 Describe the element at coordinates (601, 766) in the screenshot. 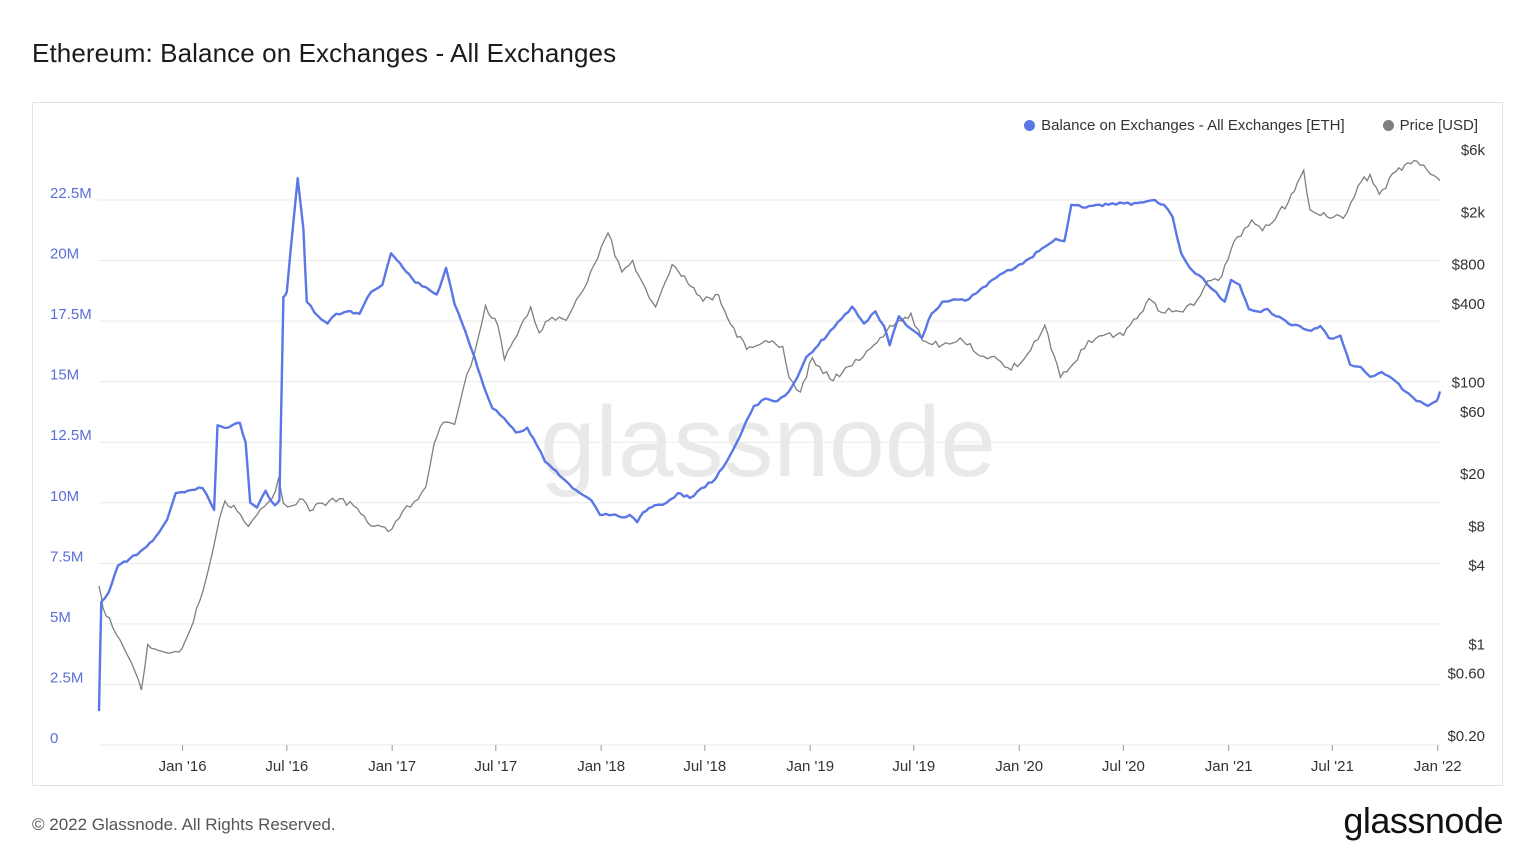

I see `x-tick-label: Jan '18` at that location.